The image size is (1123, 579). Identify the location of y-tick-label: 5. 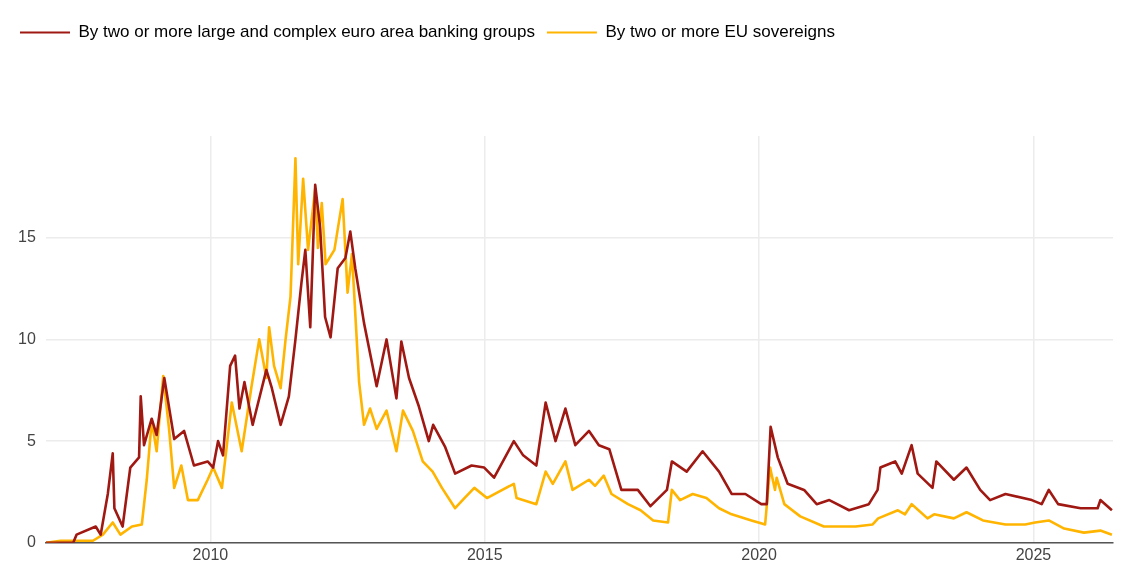
(31, 440).